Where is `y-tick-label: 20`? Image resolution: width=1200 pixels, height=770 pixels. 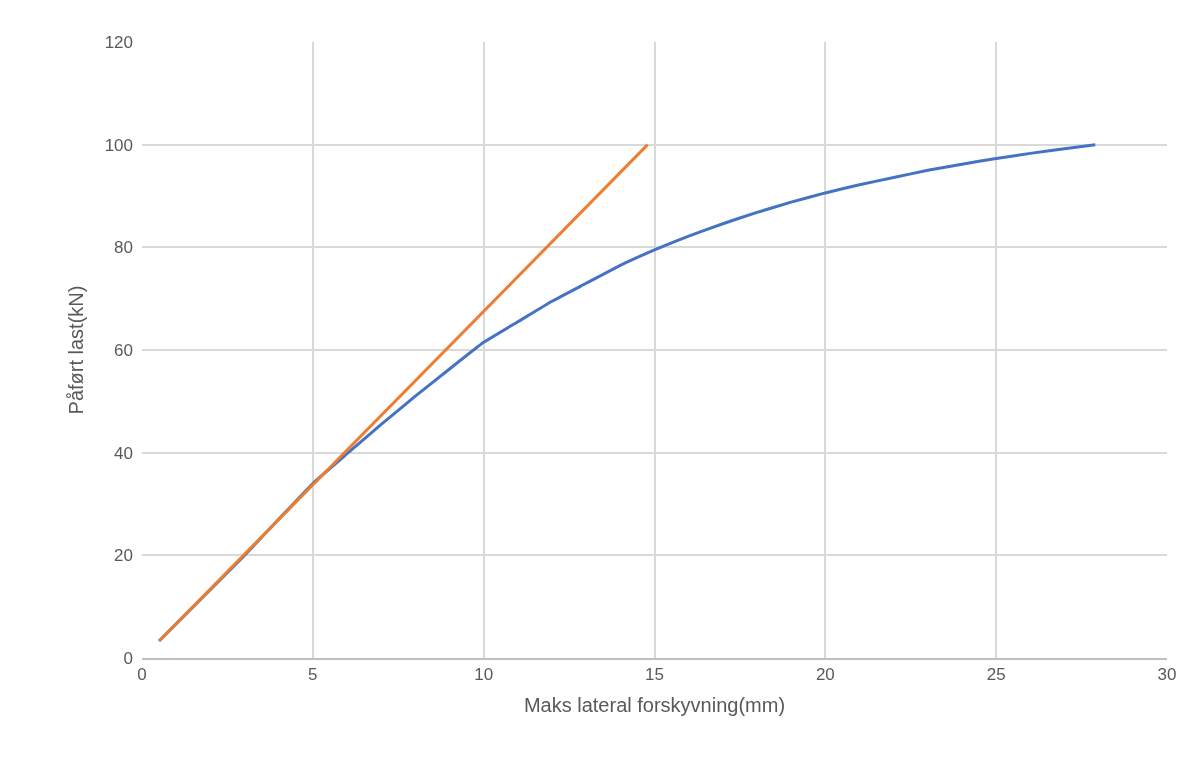
y-tick-label: 20 is located at coordinates (123, 556).